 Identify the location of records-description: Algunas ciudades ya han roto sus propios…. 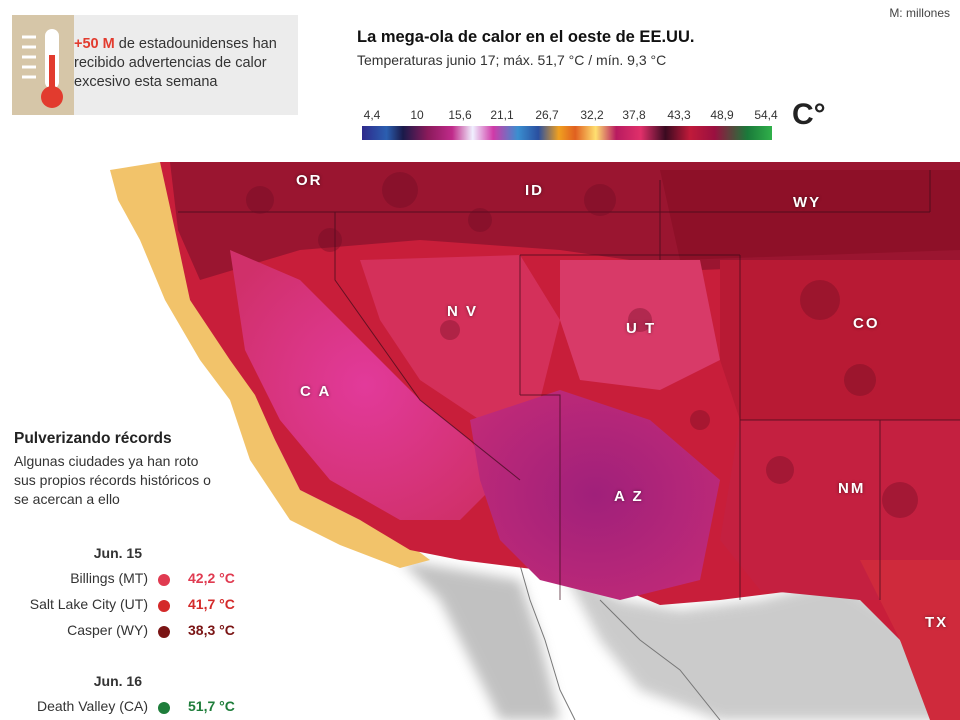
(112, 480).